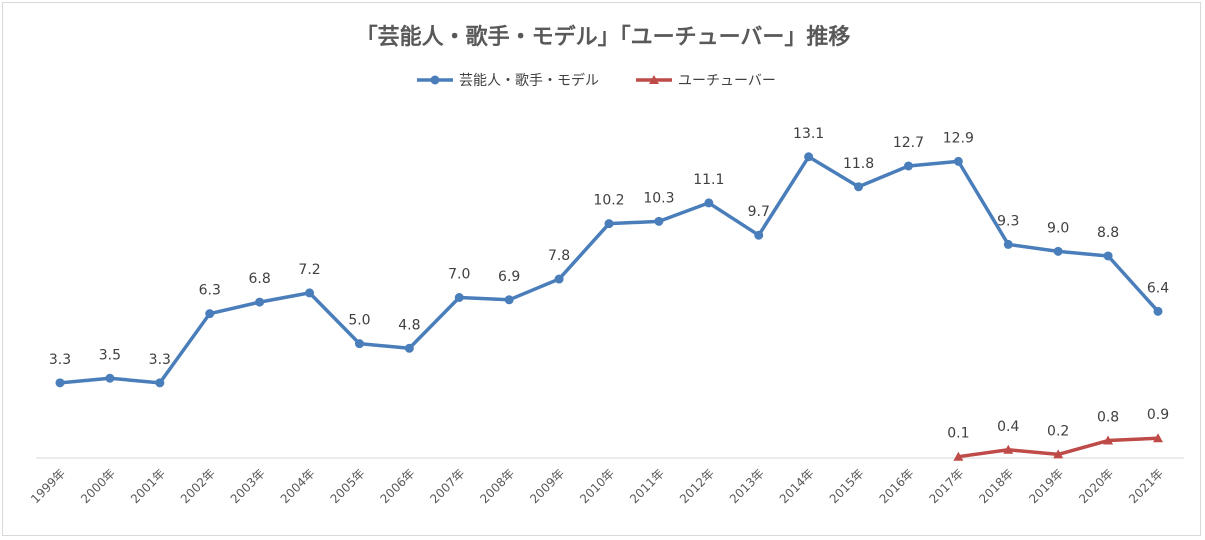 The width and height of the screenshot is (1205, 540). What do you see at coordinates (509, 277) in the screenshot?
I see `data-label: 6.9` at bounding box center [509, 277].